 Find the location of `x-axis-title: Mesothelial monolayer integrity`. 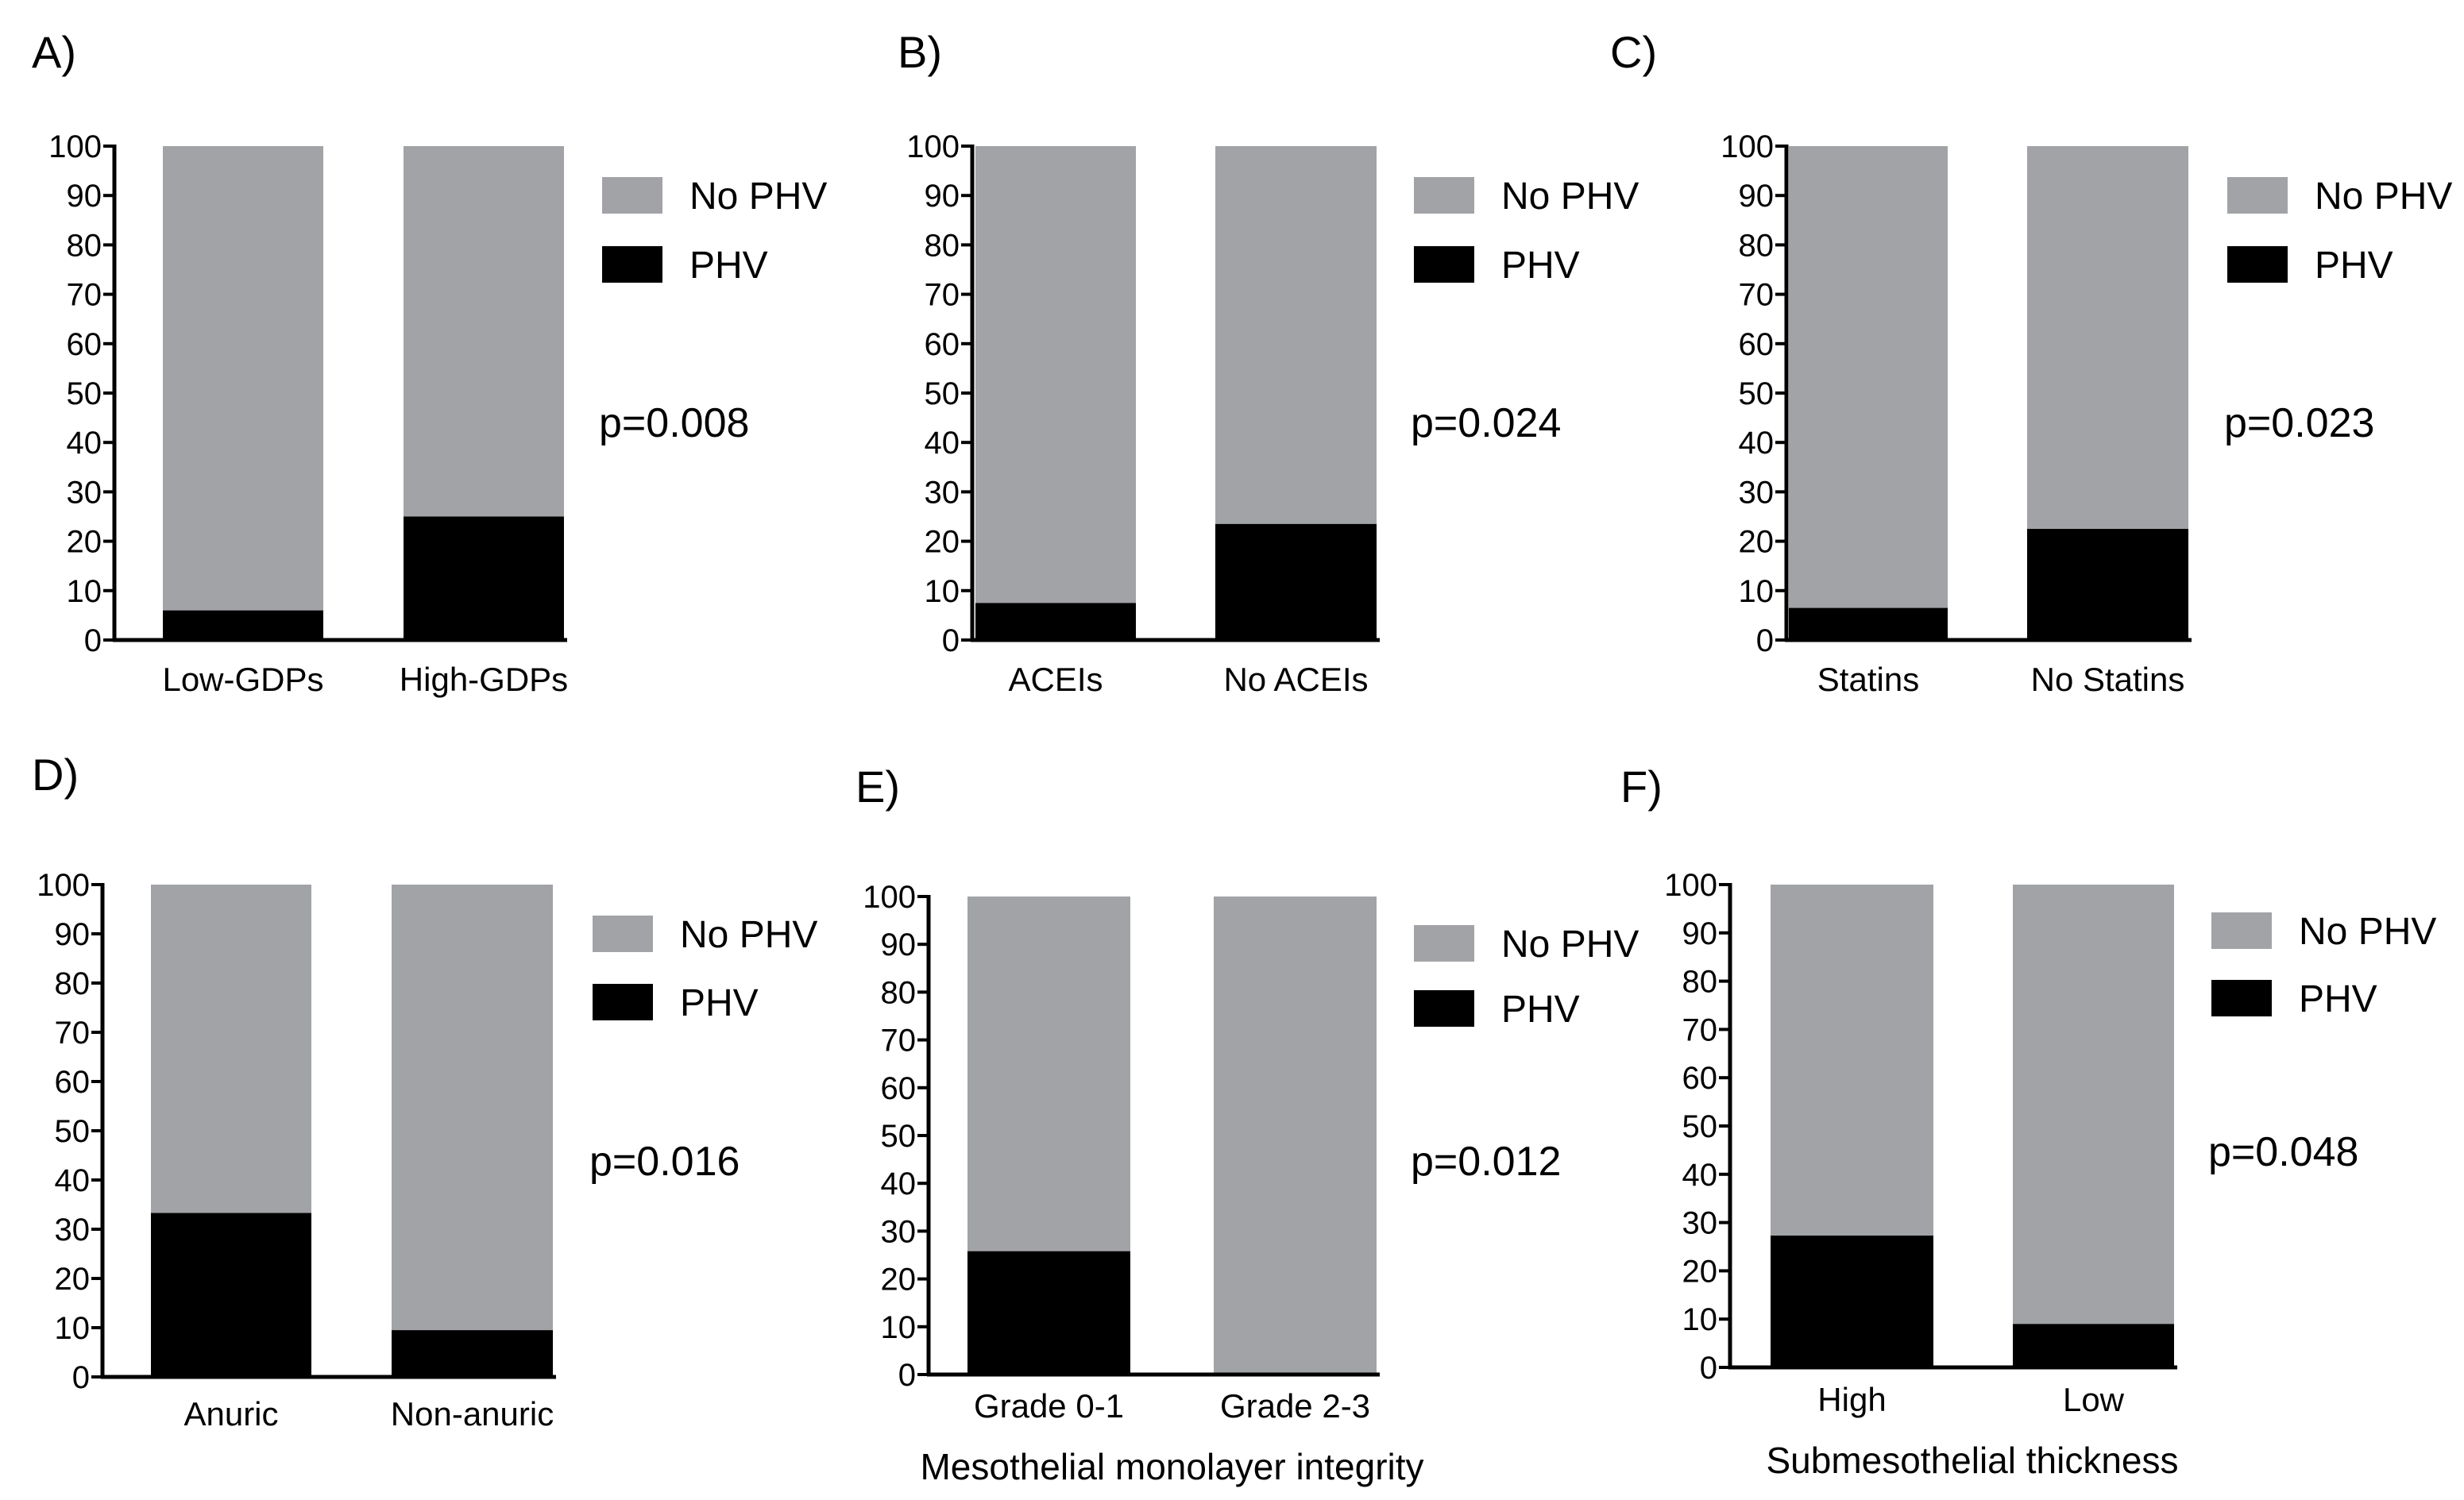

x-axis-title: Mesothelial monolayer integrity is located at coordinates (1171, 1467).